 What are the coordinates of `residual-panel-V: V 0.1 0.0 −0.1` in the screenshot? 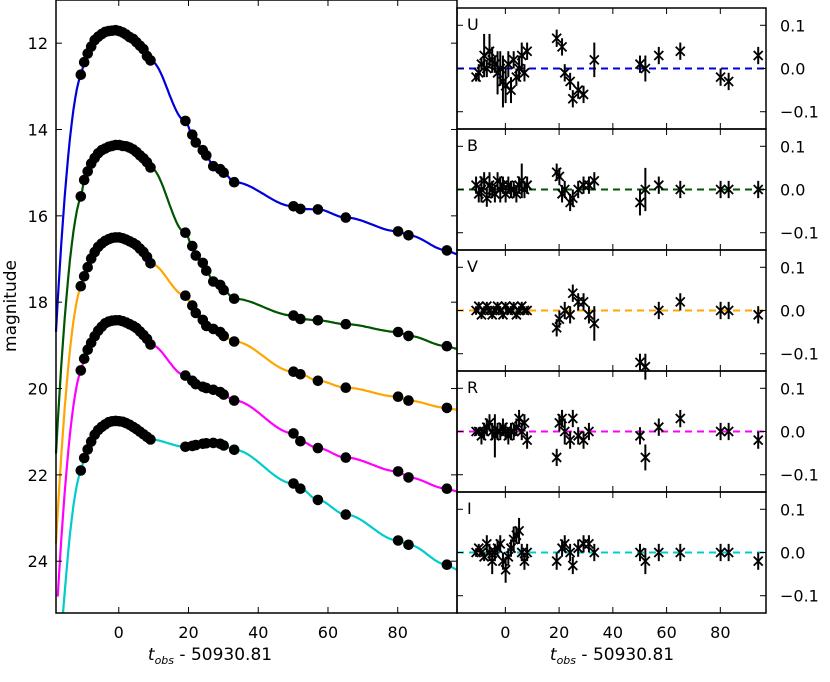 It's located at (637, 314).